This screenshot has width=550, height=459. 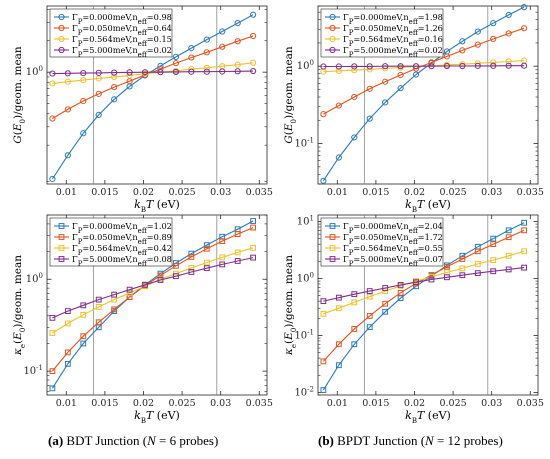 What do you see at coordinates (122, 30) in the screenshot?
I see `legend-entry-label: ΓP=0.050meV,neff=0.64` at bounding box center [122, 30].